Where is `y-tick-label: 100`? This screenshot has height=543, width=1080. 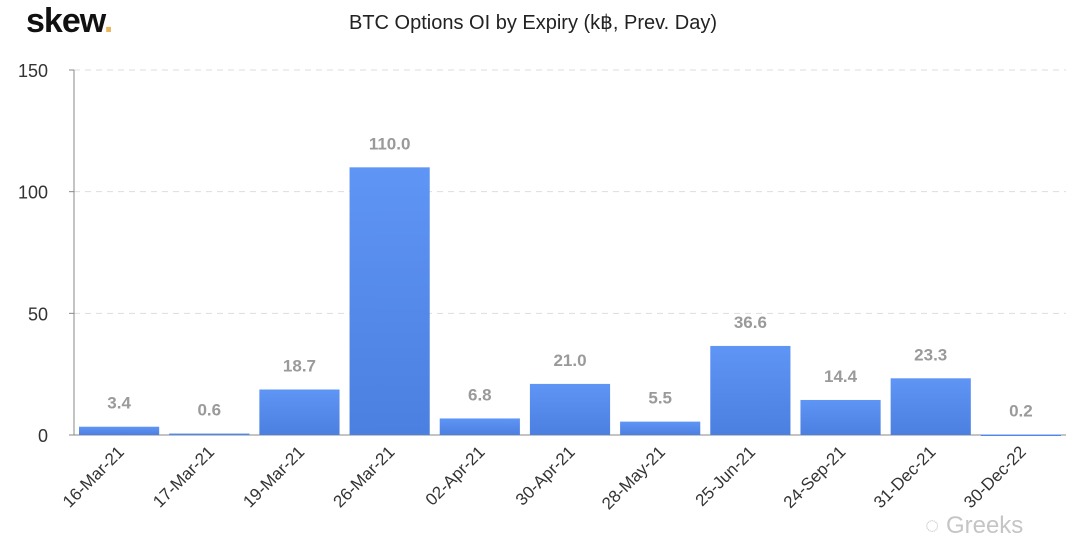
y-tick-label: 100 is located at coordinates (33, 193).